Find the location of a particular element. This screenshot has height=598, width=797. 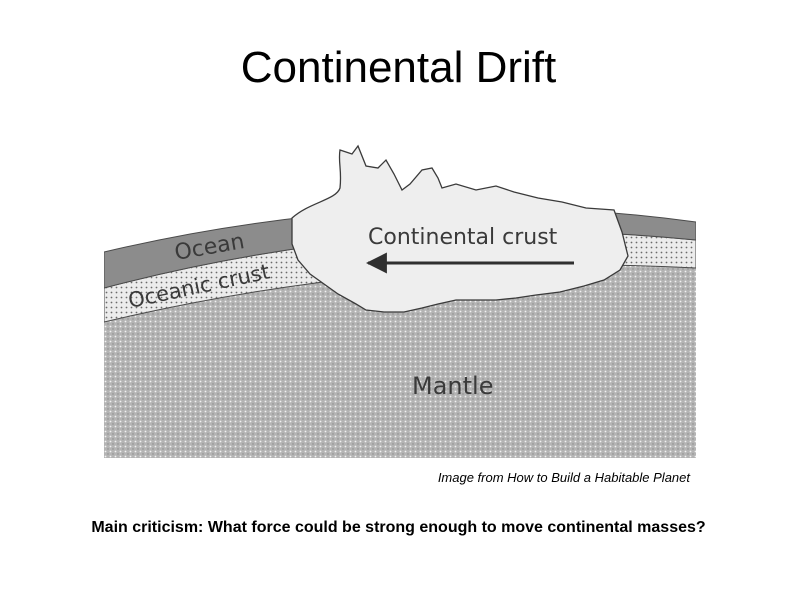

mantle-label: Mantle is located at coordinates (452, 386).